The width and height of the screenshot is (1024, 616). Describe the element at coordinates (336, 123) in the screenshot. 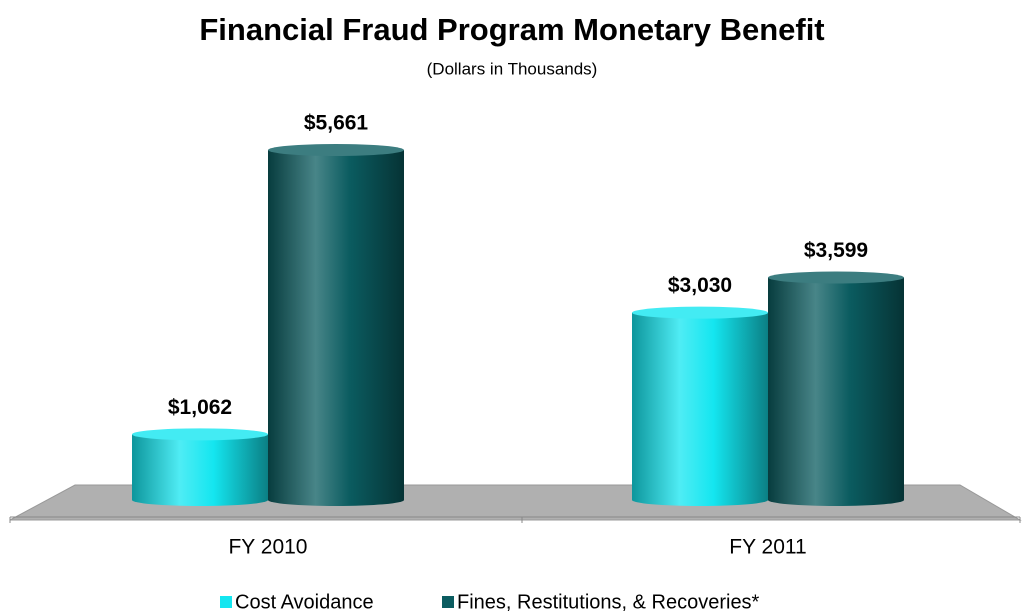

I see `data-label: $5,661` at that location.